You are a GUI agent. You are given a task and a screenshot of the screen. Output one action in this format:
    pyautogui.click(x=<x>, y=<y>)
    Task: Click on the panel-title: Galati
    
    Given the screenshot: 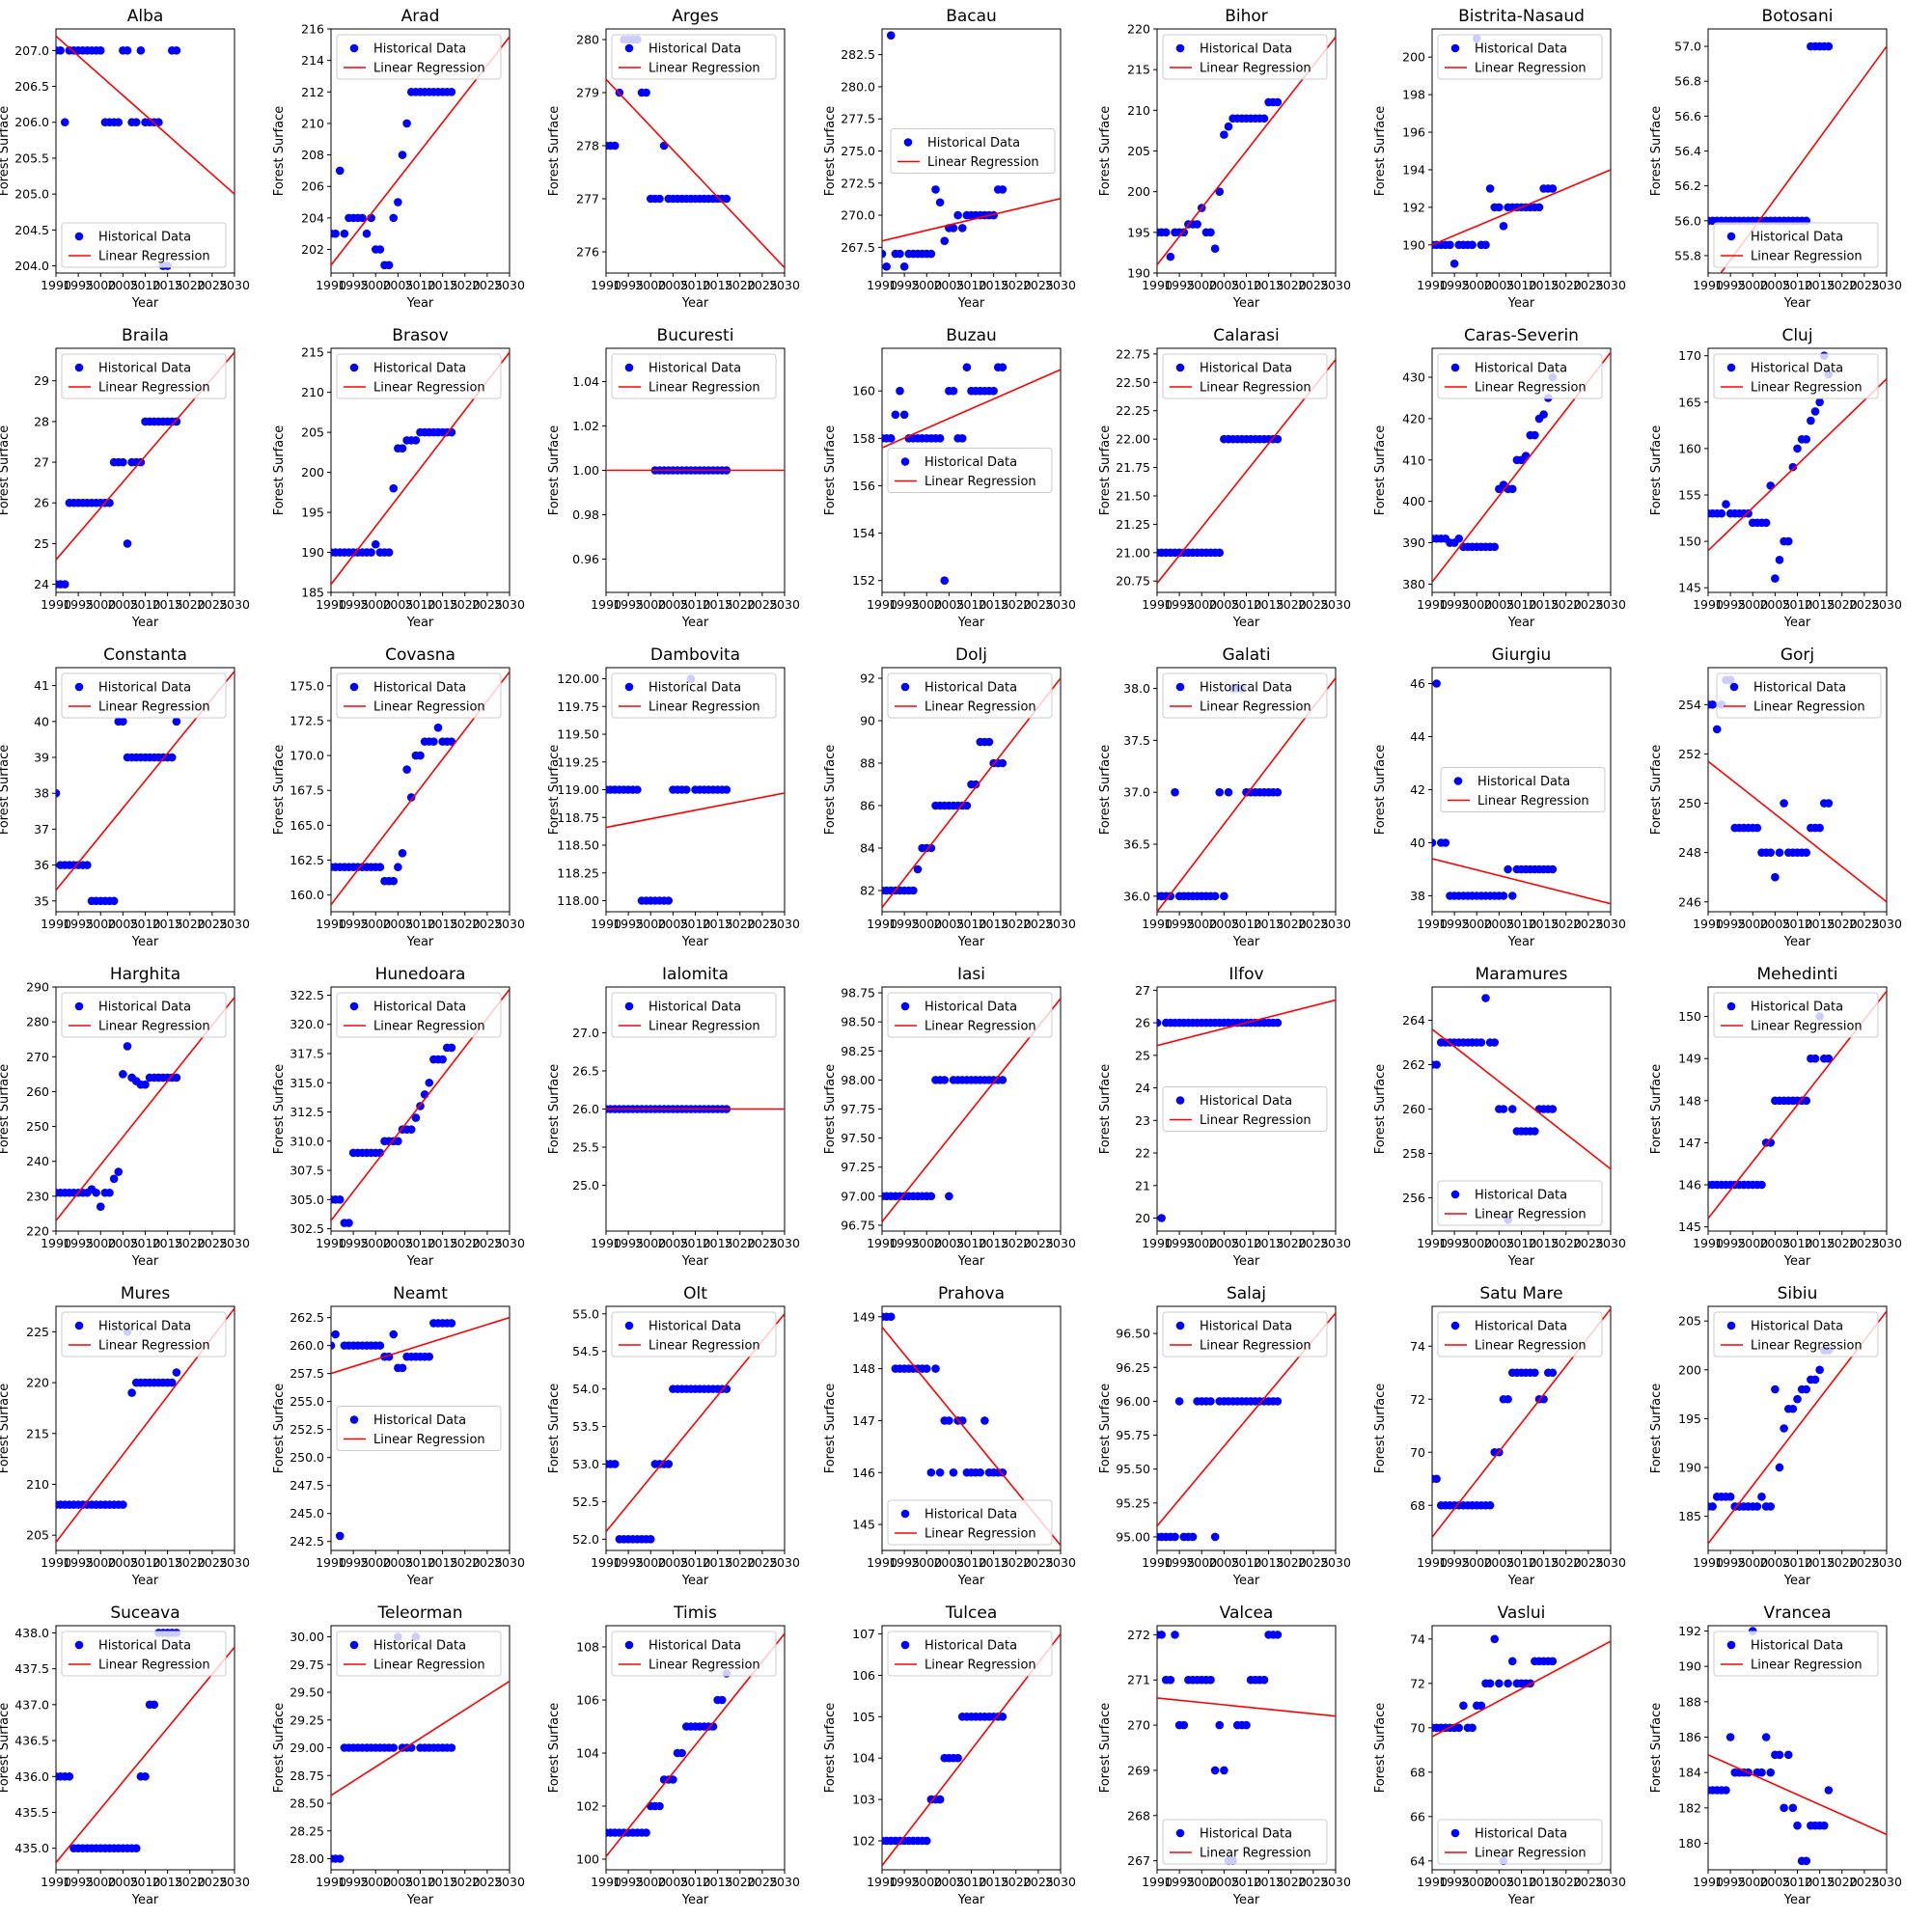 What is the action you would take?
    pyautogui.click(x=1246, y=655)
    